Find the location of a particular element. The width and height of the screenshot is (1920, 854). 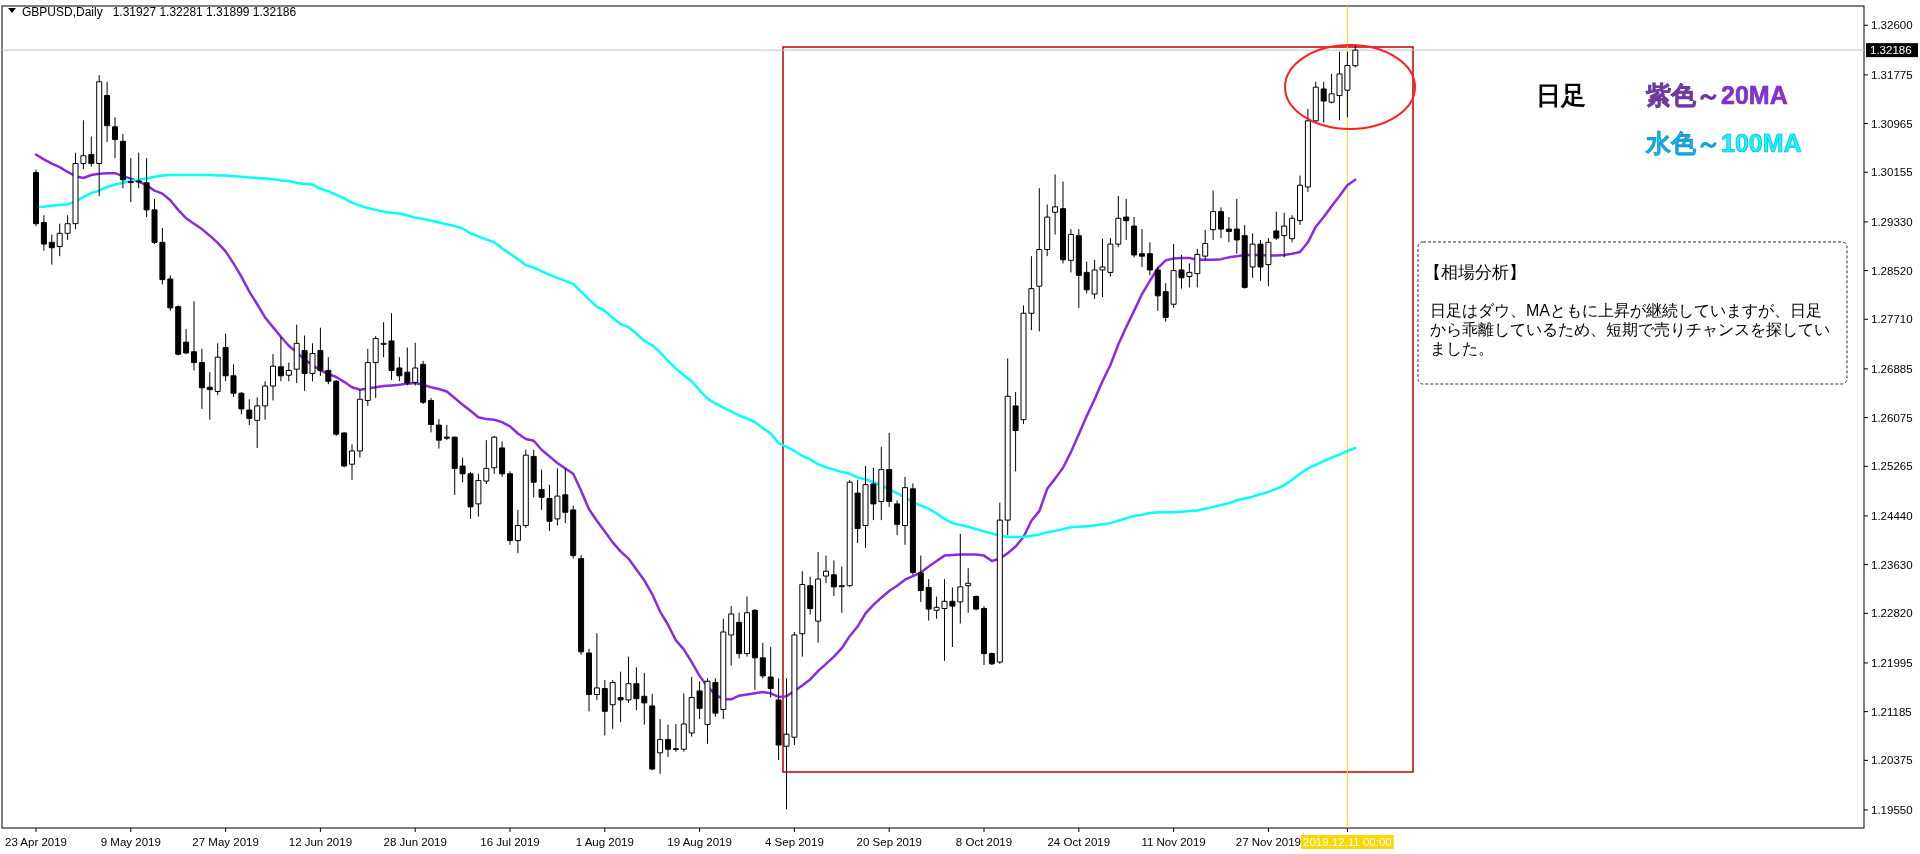

y-tick-label: 1.32600 is located at coordinates (1892, 25).